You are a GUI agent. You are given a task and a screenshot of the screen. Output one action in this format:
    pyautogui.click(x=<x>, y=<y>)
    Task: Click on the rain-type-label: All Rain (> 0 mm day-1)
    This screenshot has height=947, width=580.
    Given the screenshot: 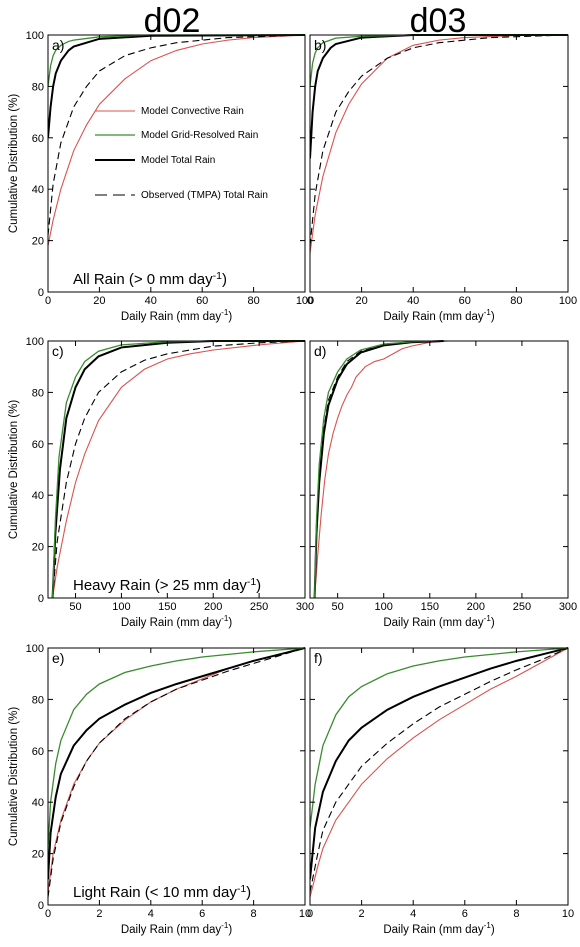 What is the action you would take?
    pyautogui.click(x=150, y=279)
    